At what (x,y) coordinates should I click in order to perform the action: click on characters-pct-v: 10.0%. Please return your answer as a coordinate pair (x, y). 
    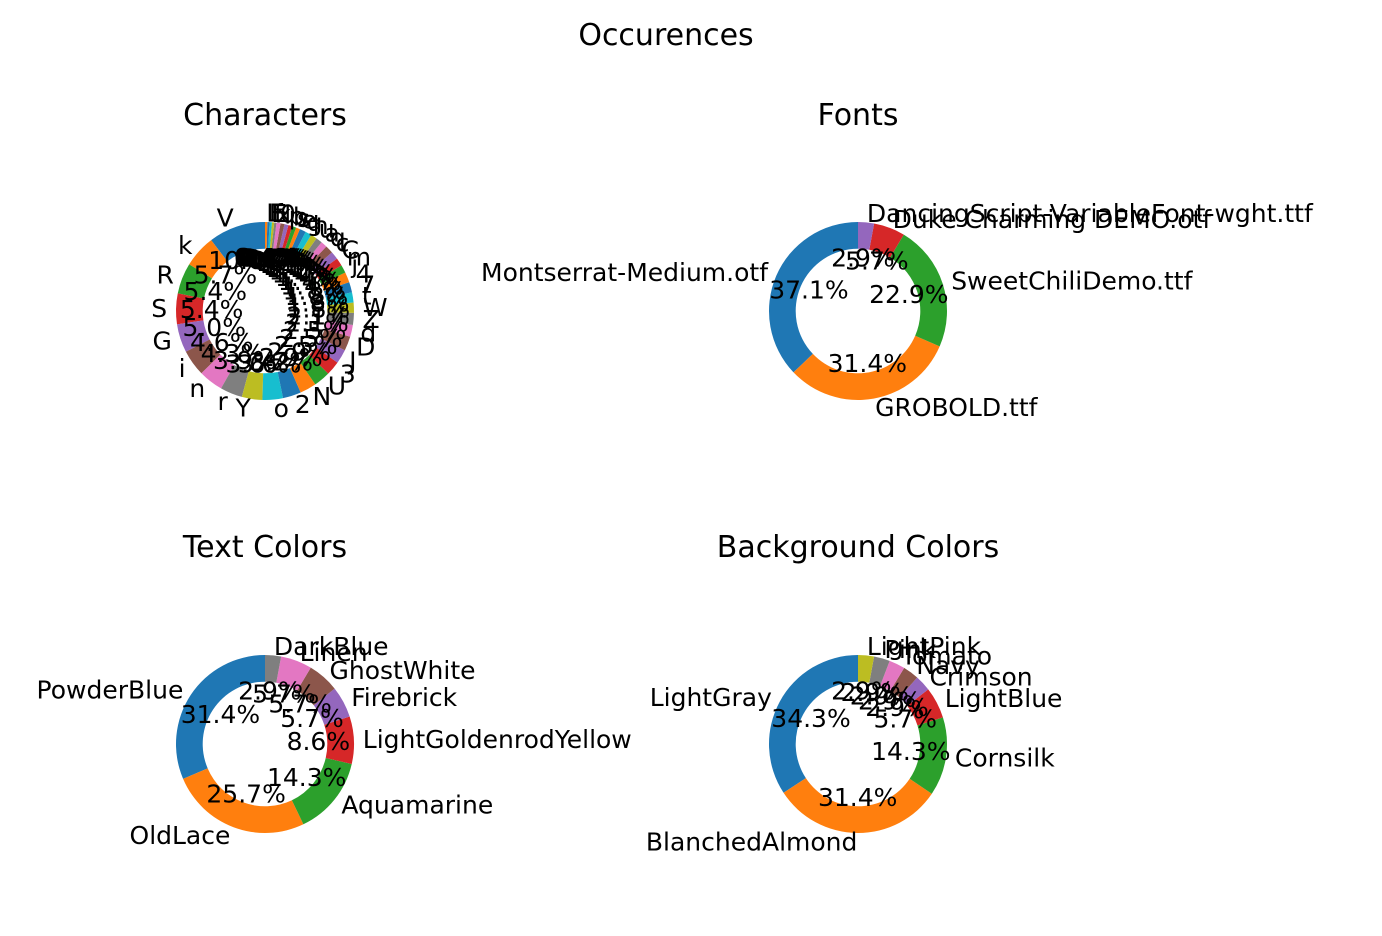
    Looking at the image, I should click on (247, 260).